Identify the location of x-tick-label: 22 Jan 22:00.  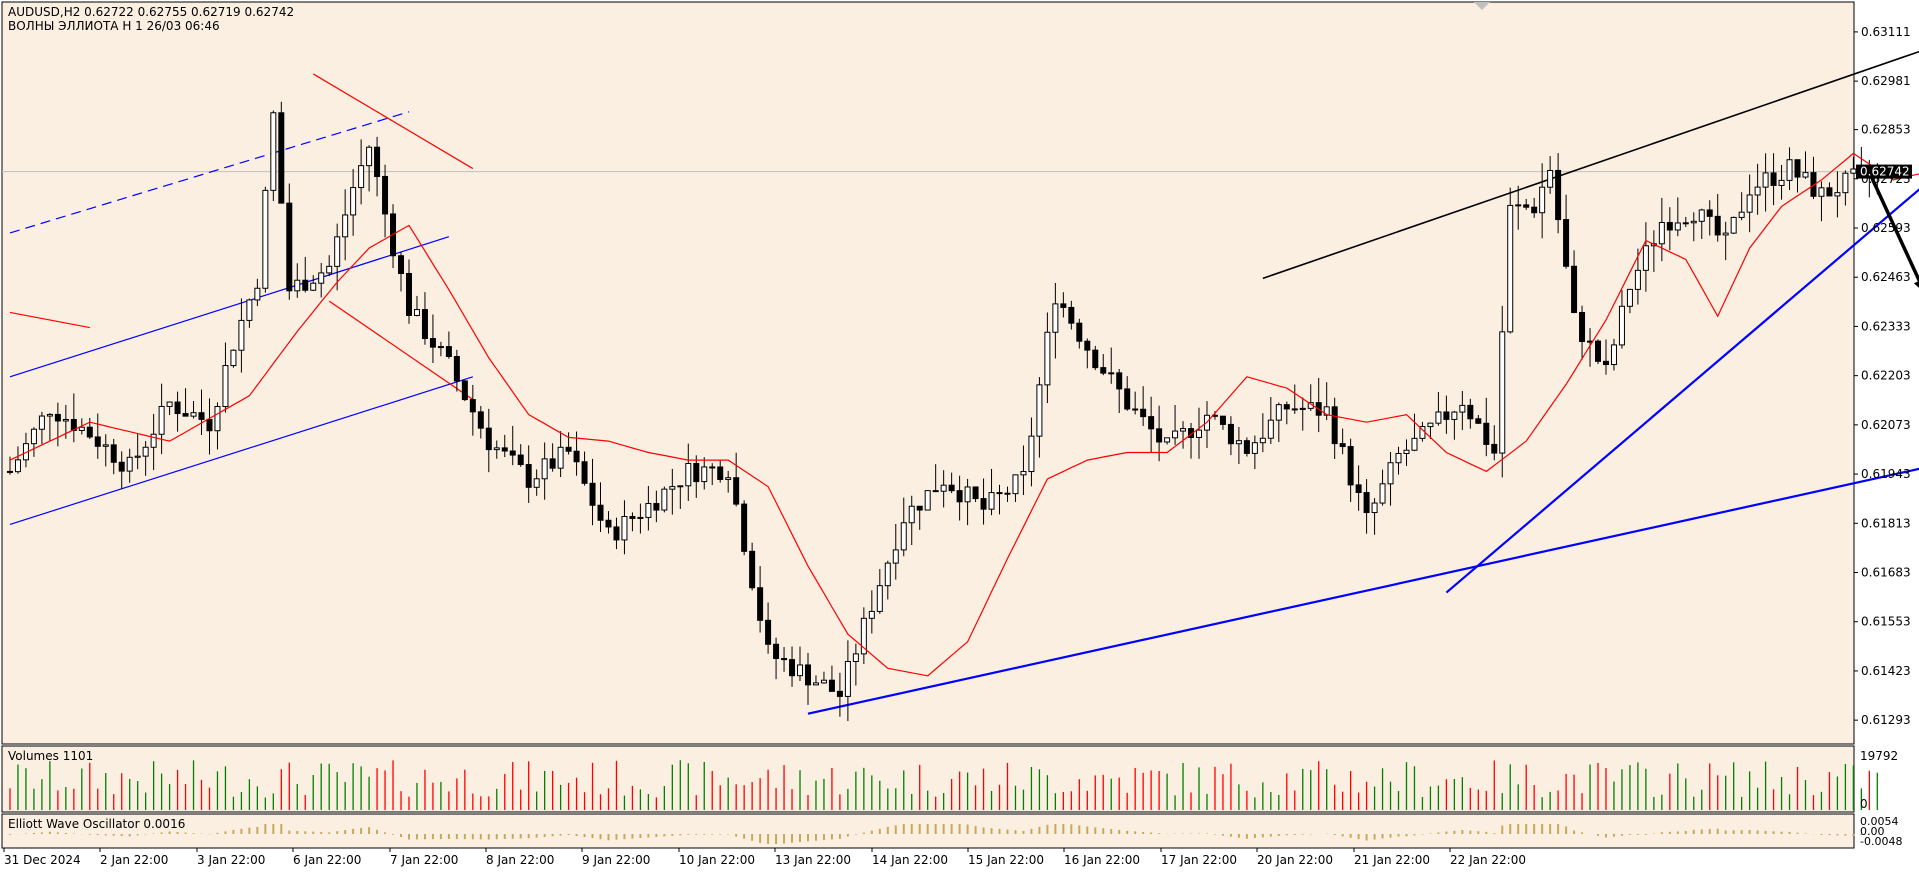
(1488, 860).